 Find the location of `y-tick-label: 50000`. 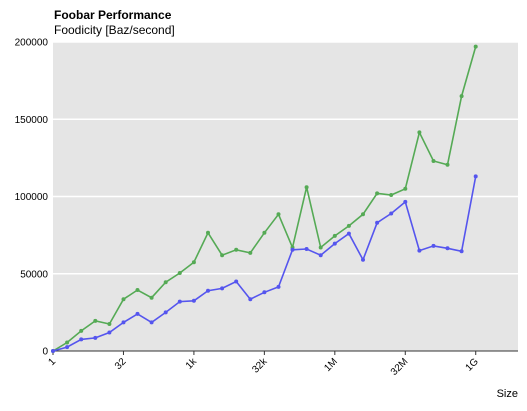

y-tick-label: 50000 is located at coordinates (34, 274).